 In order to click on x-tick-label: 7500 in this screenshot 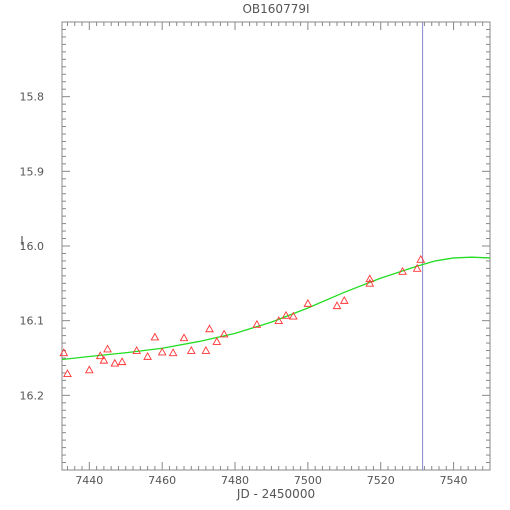, I will do `click(308, 480)`.